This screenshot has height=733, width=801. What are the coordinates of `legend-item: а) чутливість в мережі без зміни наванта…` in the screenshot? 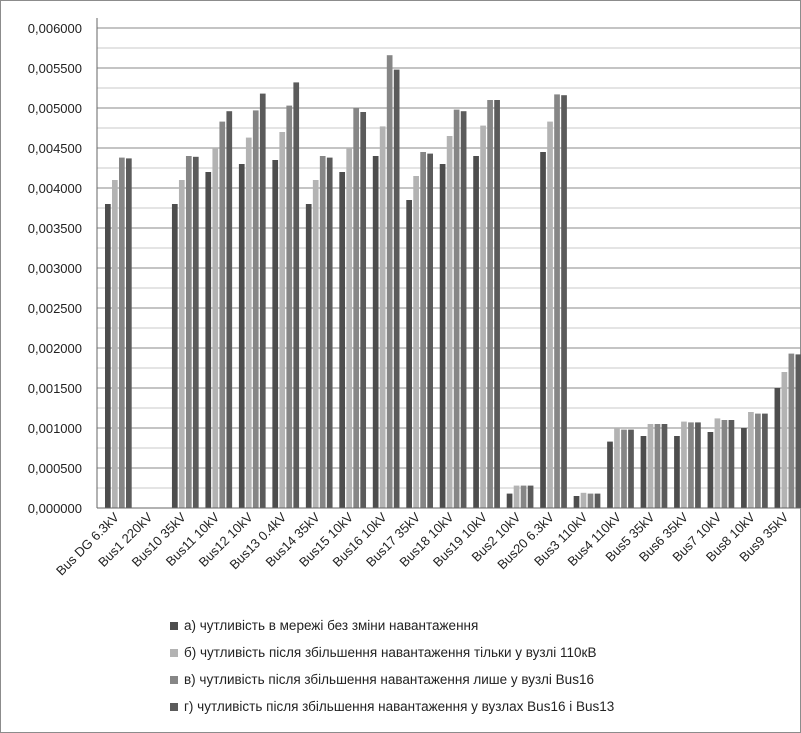 It's located at (392, 625).